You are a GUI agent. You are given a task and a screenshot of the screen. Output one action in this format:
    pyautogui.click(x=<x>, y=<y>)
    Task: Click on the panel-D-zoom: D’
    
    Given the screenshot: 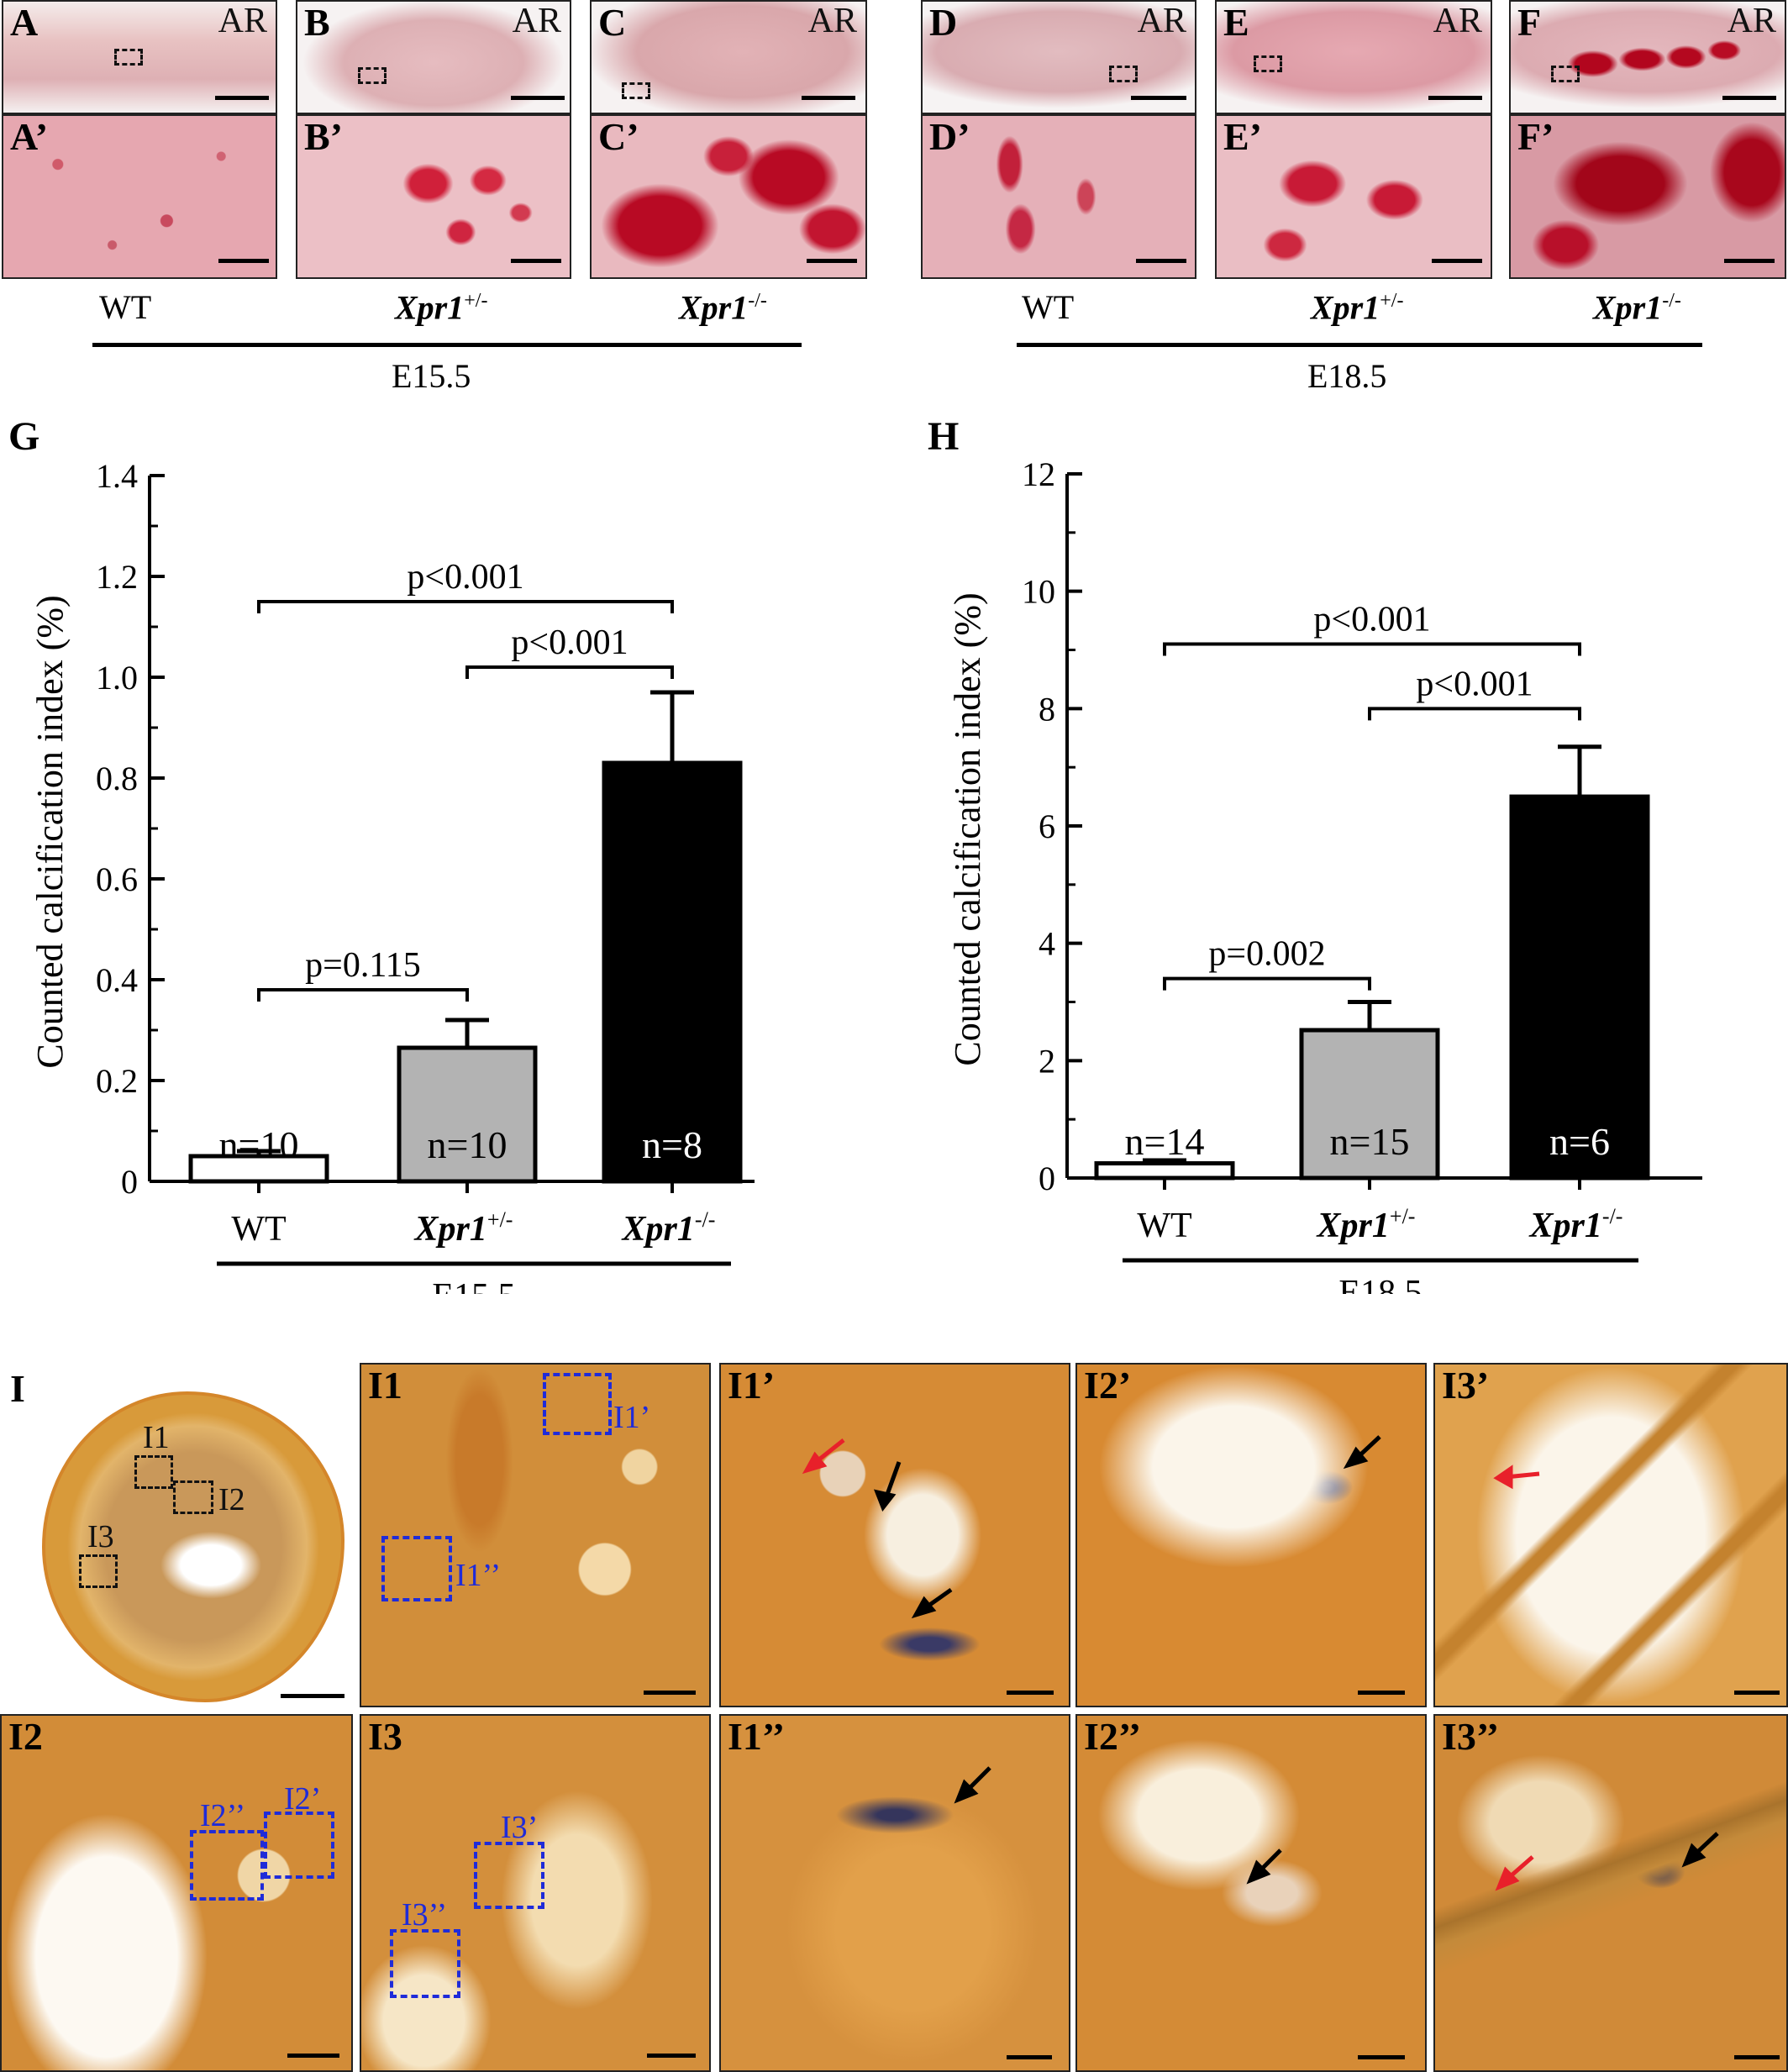 What is the action you would take?
    pyautogui.click(x=1058, y=196)
    